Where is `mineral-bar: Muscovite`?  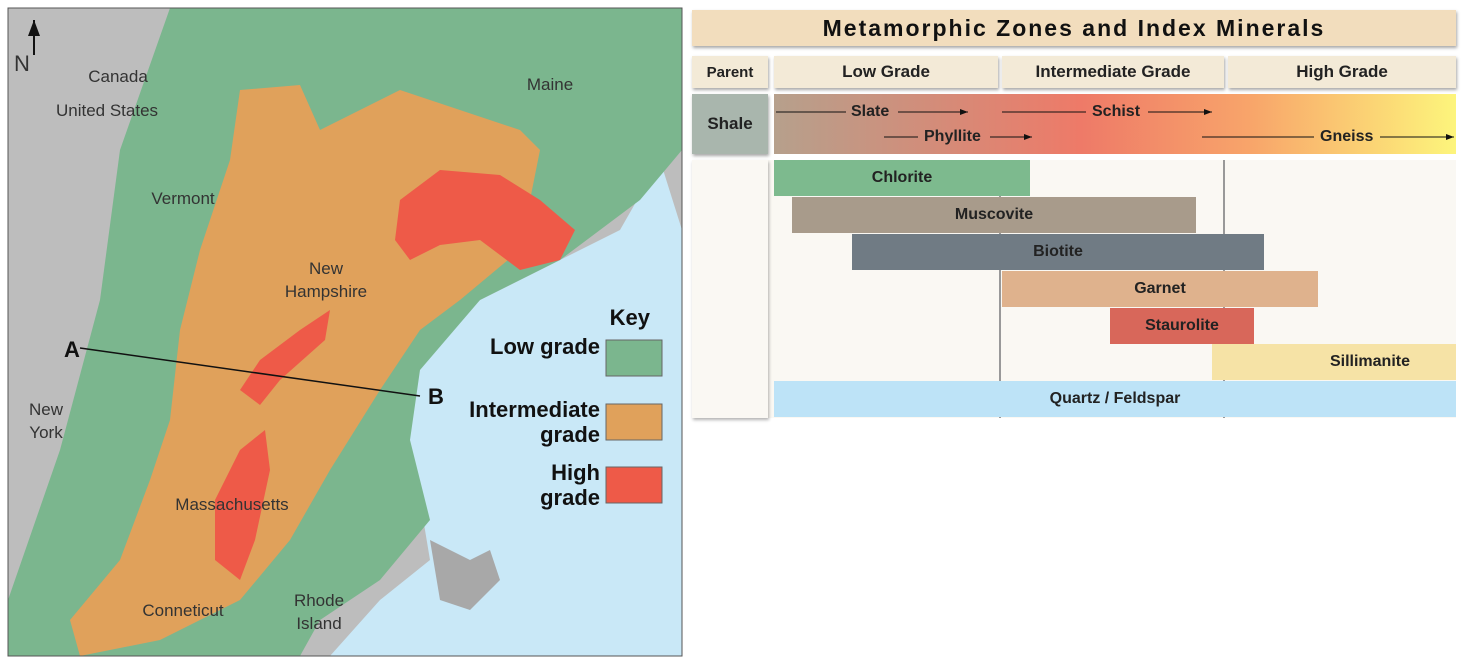
mineral-bar: Muscovite is located at coordinates (994, 215).